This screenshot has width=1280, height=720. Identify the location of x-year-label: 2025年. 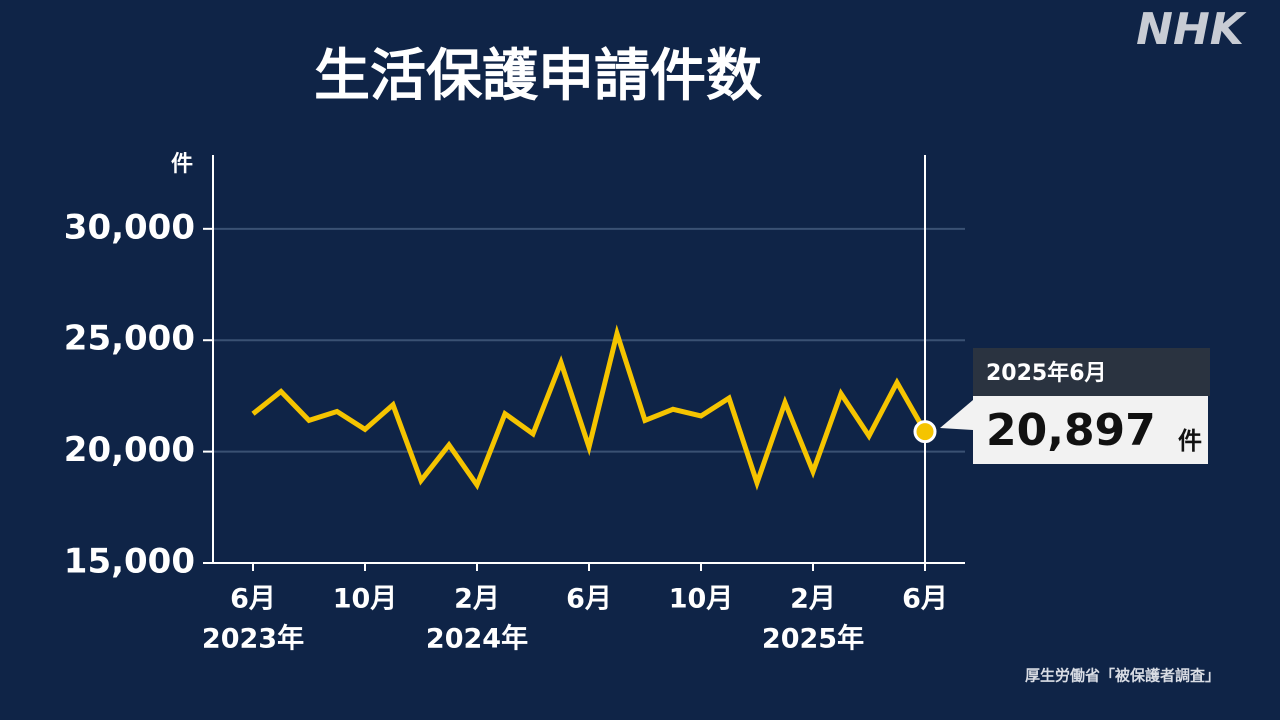
(813, 639).